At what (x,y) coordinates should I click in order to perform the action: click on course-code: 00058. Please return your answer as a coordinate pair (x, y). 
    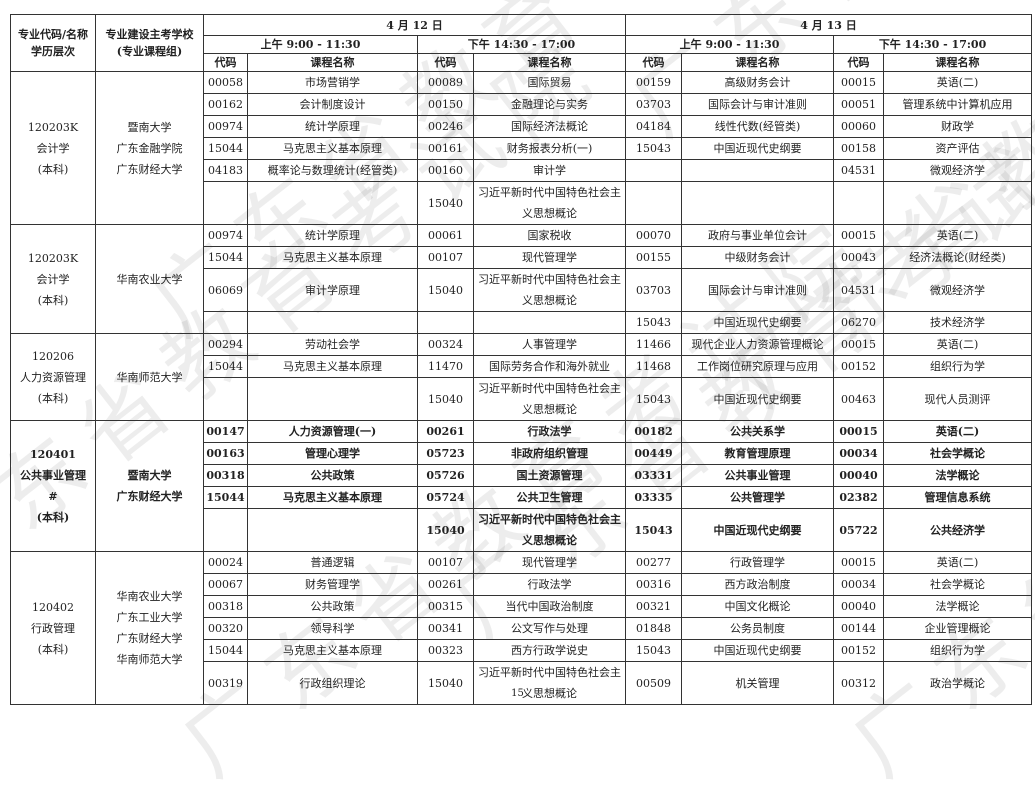
    Looking at the image, I should click on (225, 82).